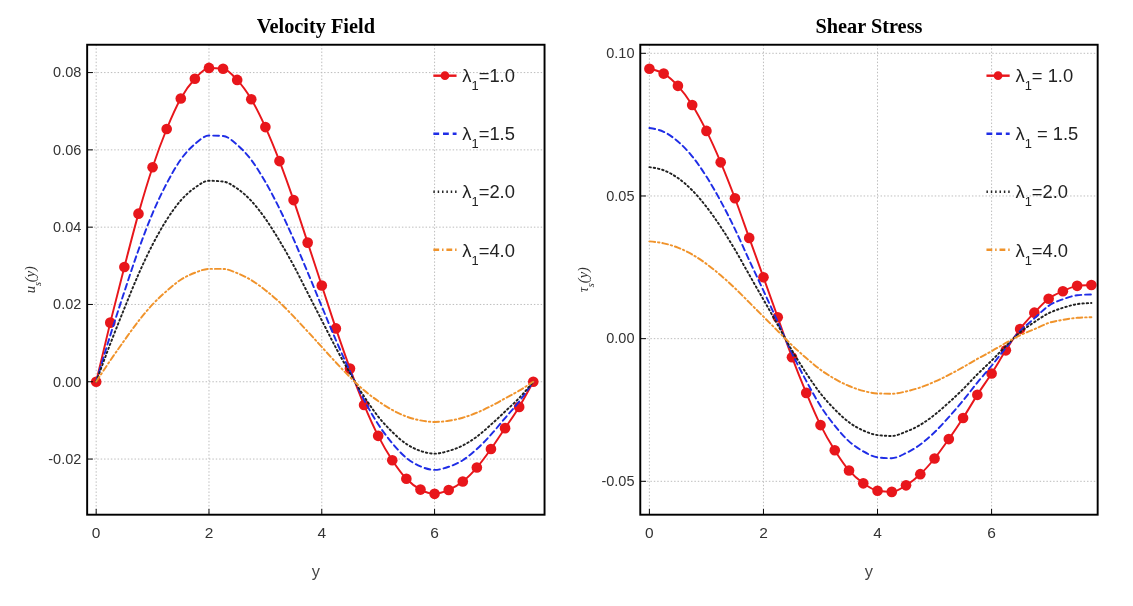 The height and width of the screenshot is (606, 1133). What do you see at coordinates (1047, 137) in the screenshot?
I see `legend-label: λ$_{1}$ = 1.5` at bounding box center [1047, 137].